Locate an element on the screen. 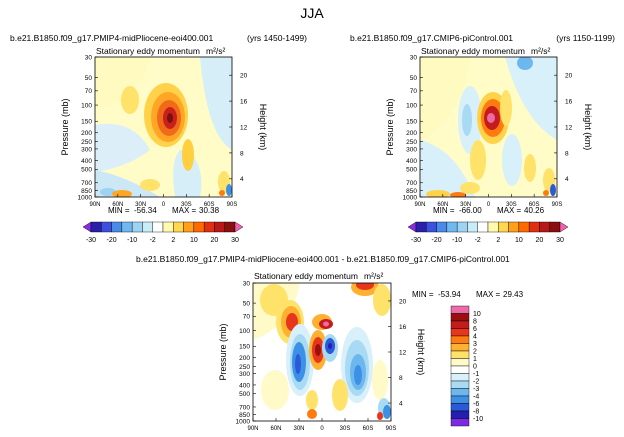  panel-2-max-label: MAX = is located at coordinates (509, 210).